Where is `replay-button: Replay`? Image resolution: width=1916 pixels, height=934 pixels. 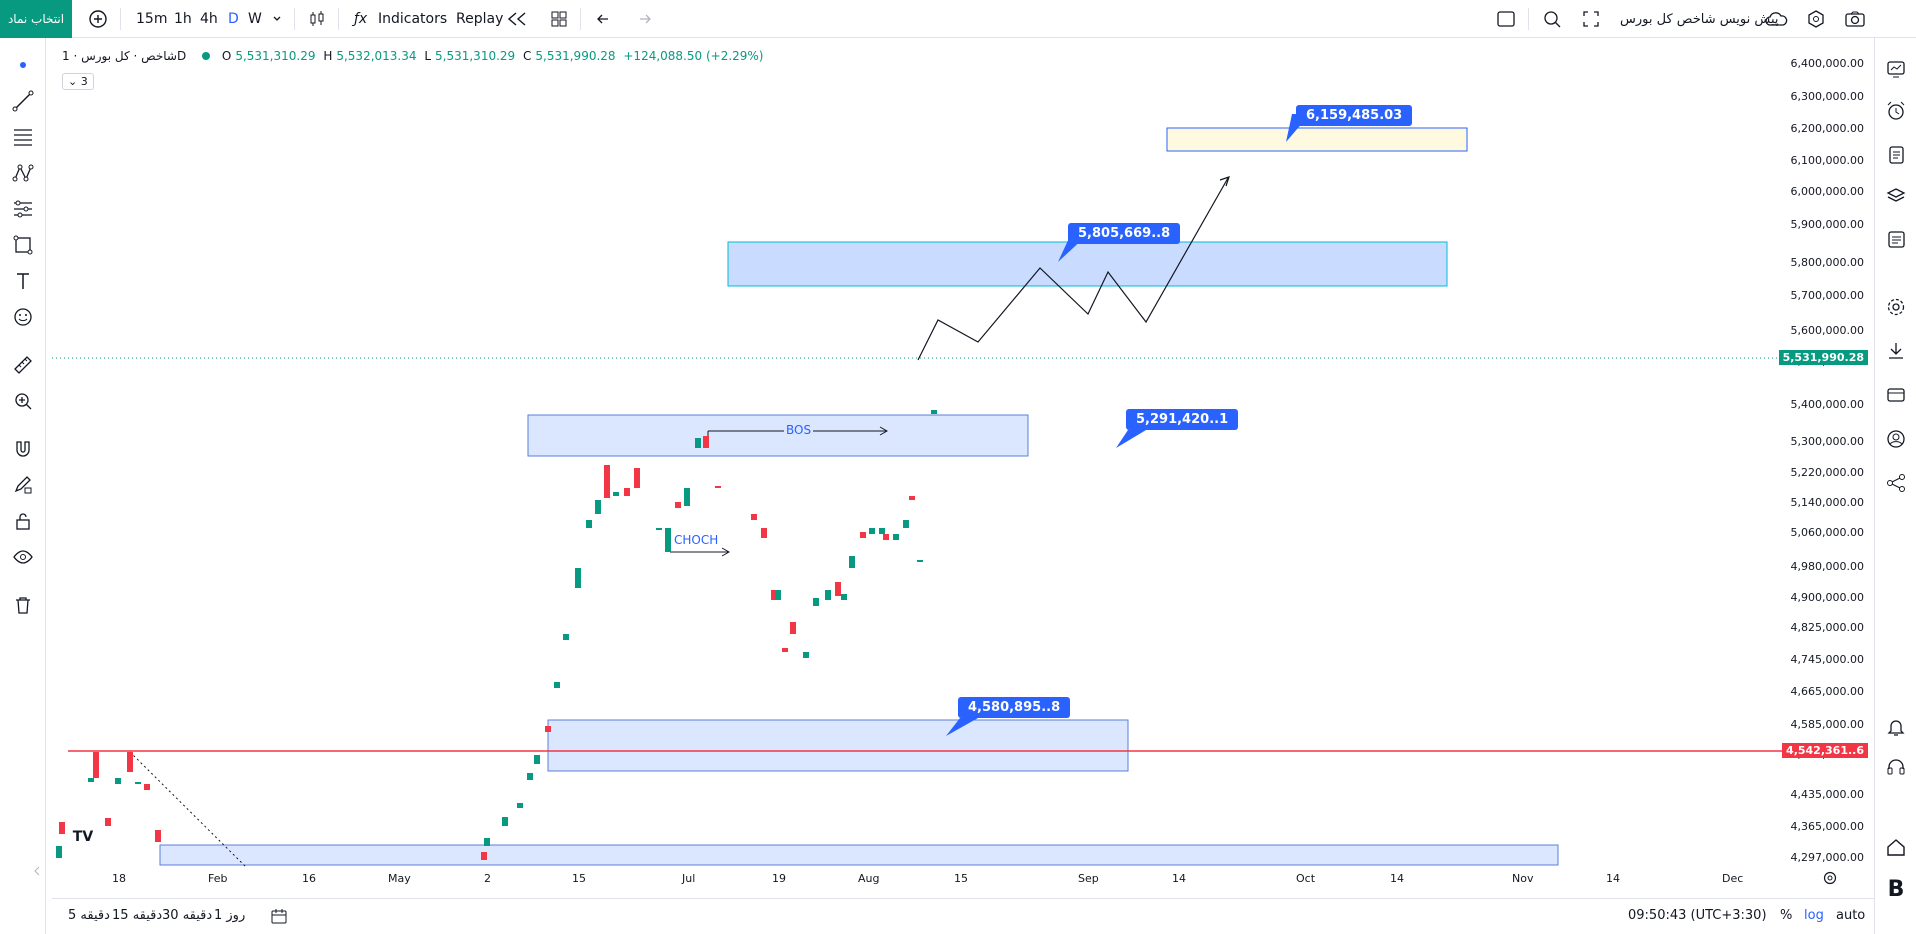
replay-button: Replay is located at coordinates (480, 19).